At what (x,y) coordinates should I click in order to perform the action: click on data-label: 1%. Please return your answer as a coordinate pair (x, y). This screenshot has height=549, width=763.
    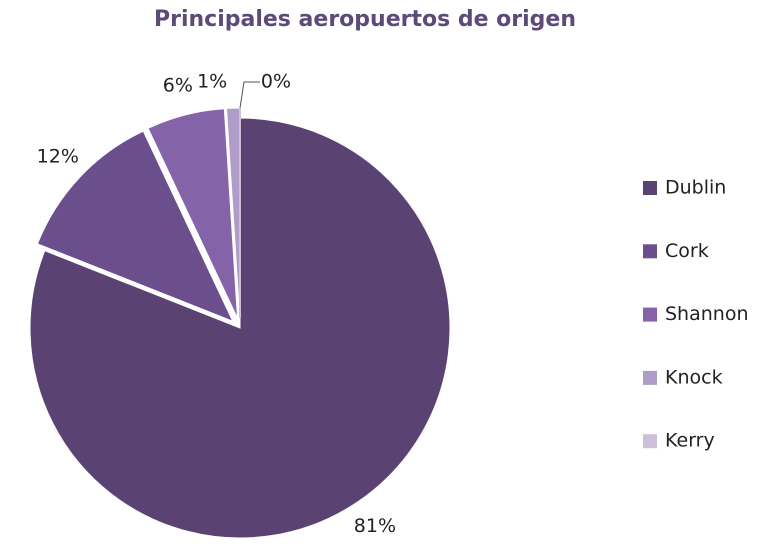
    Looking at the image, I should click on (212, 82).